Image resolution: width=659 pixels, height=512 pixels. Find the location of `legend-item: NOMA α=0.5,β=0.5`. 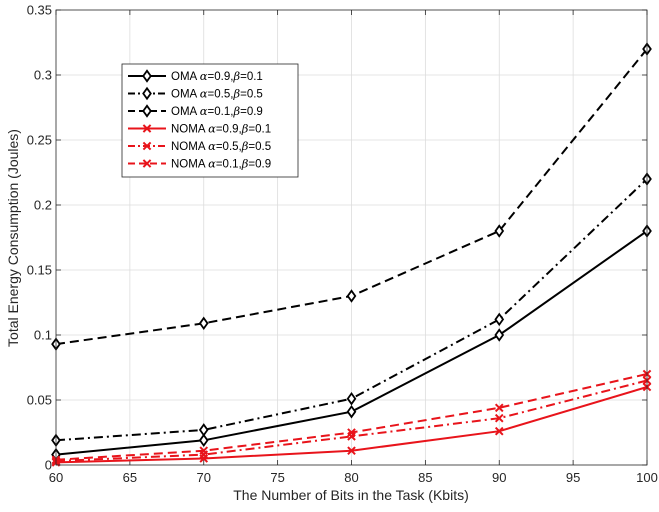

legend-item: NOMA α=0.5,β=0.5 is located at coordinates (199, 146).